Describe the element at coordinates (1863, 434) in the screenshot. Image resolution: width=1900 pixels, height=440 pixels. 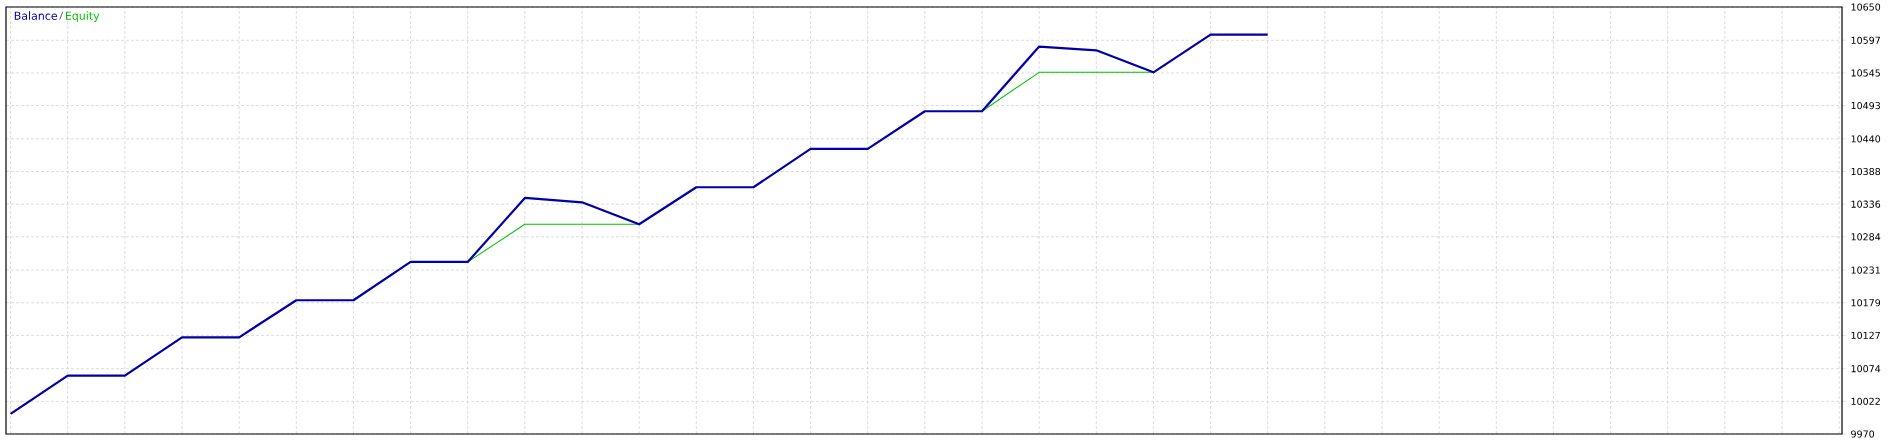
I see `y-tick-label: 9970` at that location.